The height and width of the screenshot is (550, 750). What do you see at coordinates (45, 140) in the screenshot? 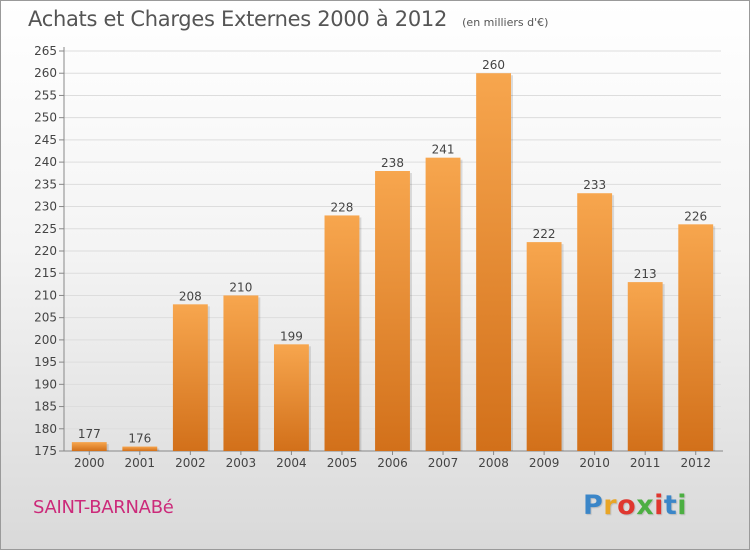
I see `y-tick-label: 245` at bounding box center [45, 140].